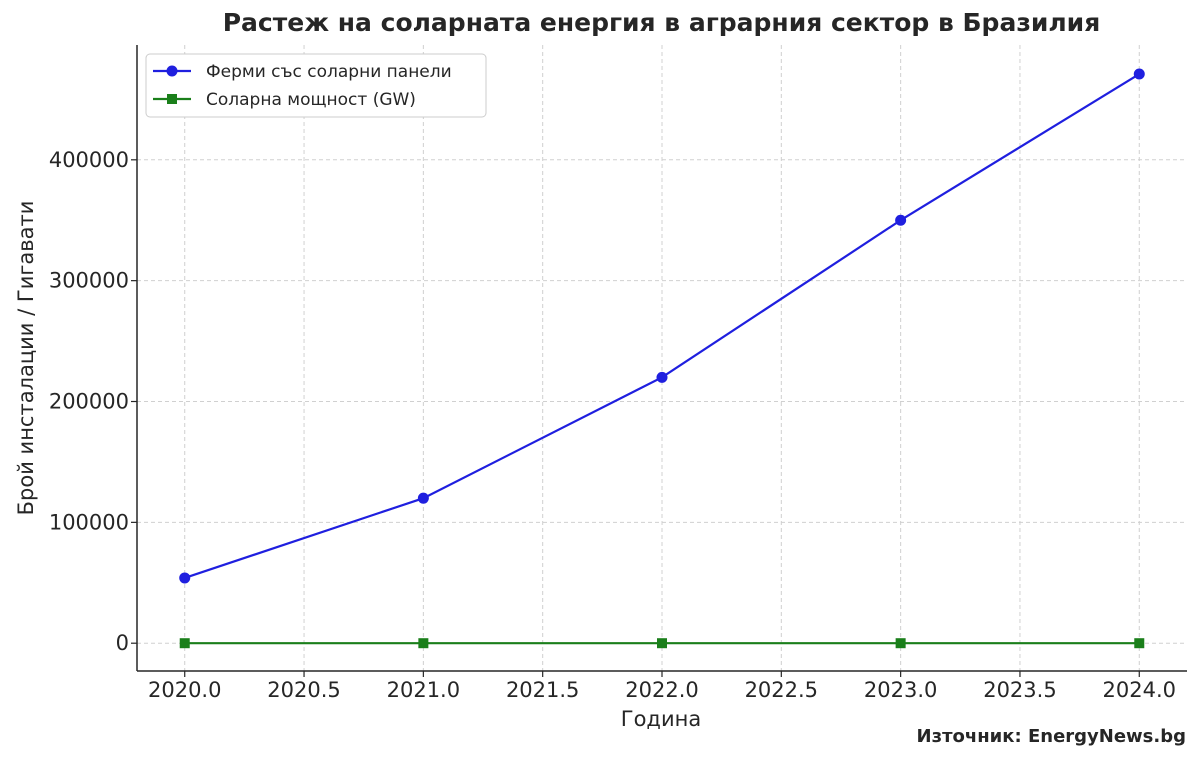  What do you see at coordinates (26, 358) in the screenshot?
I see `y-axis-label: Брой инсталации / Гигавати` at bounding box center [26, 358].